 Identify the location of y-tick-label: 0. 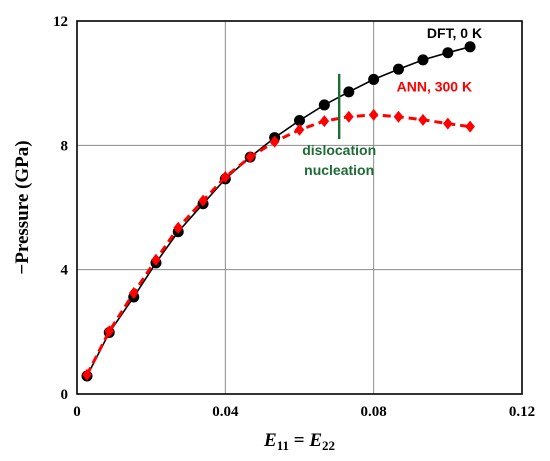
(65, 395).